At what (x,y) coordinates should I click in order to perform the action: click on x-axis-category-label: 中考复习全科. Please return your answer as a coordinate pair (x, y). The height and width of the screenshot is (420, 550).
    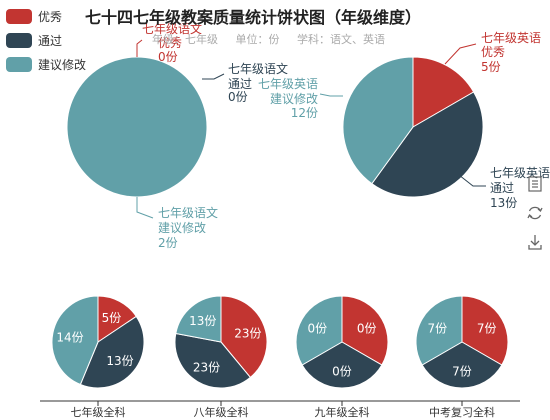
    Looking at the image, I should click on (462, 412).